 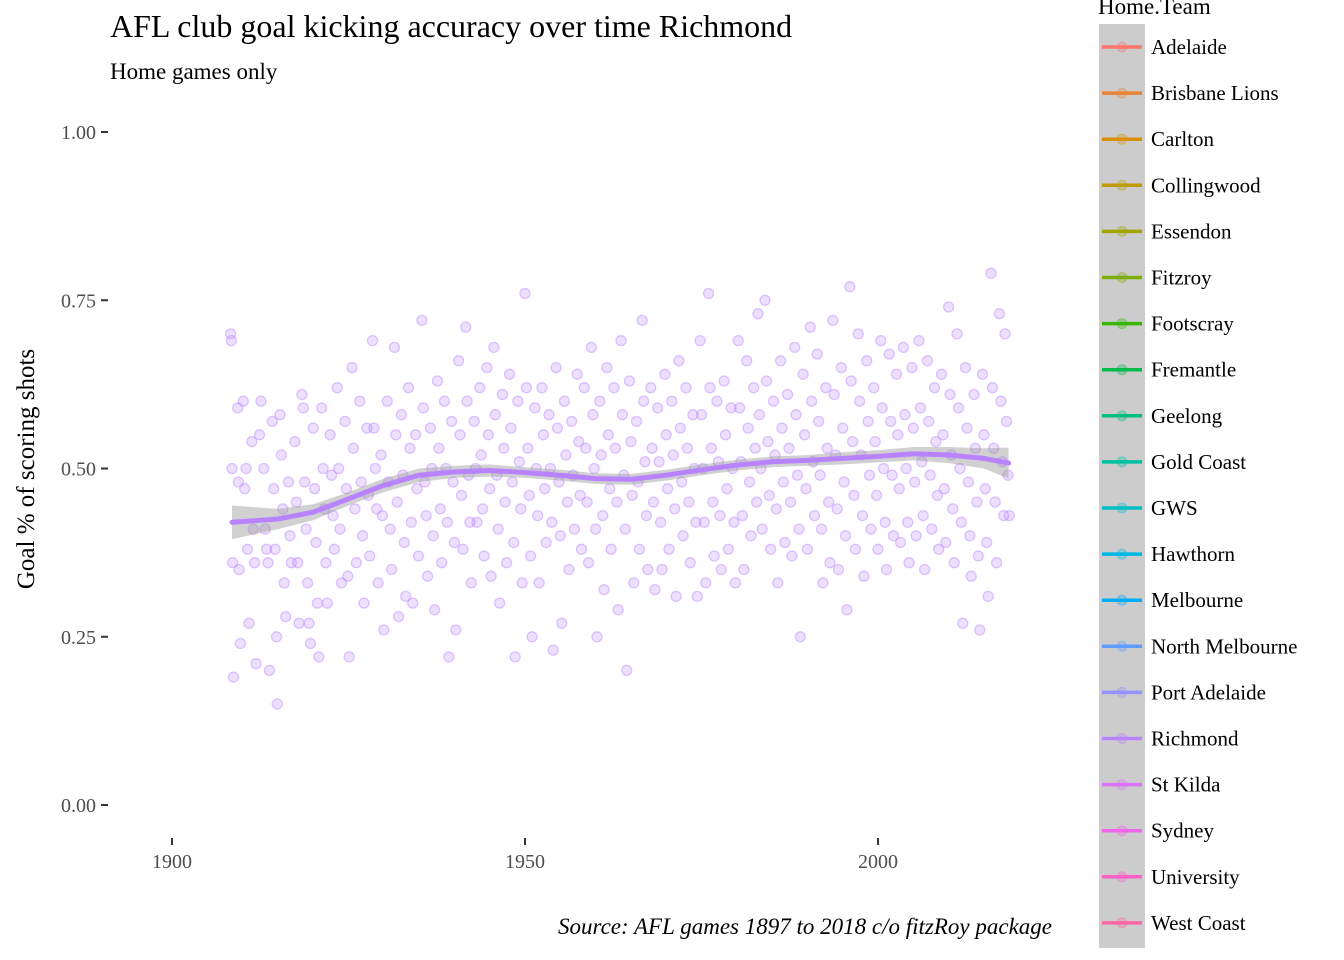 I want to click on legend-entry-label: Essendon, so click(x=1191, y=231).